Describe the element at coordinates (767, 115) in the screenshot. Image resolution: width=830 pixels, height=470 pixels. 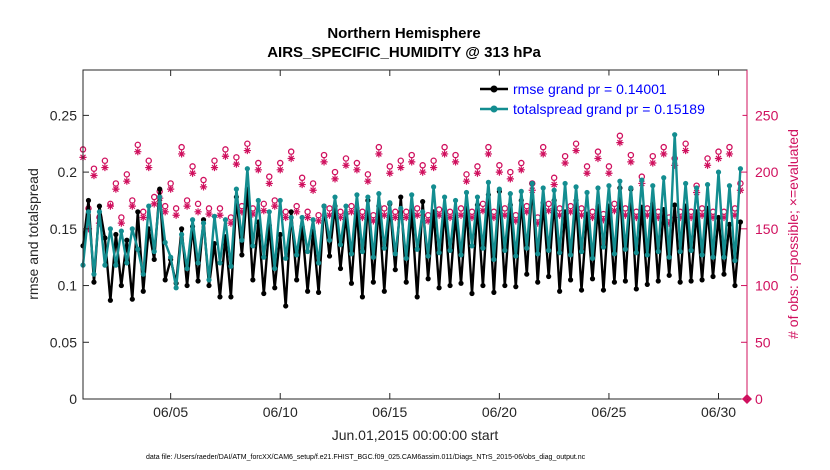
I see `y-tick-label-right: 250` at that location.